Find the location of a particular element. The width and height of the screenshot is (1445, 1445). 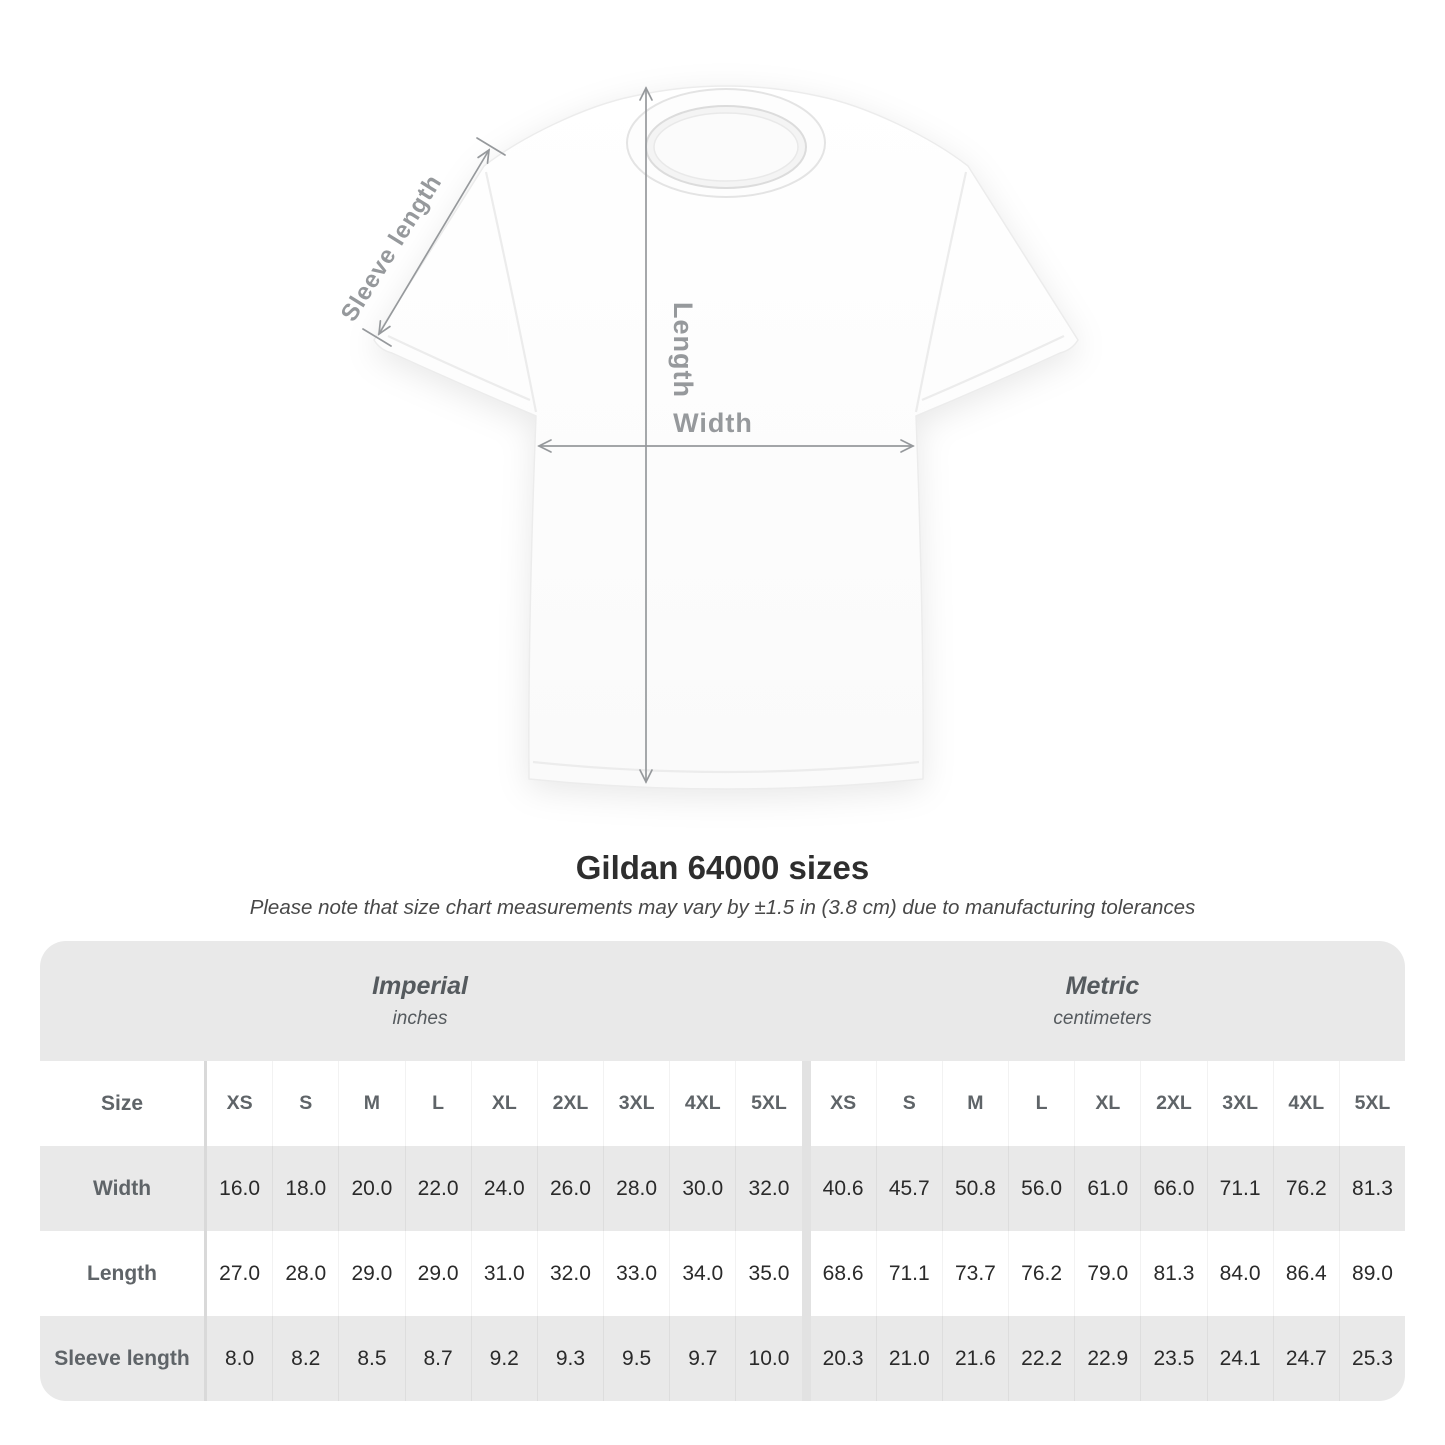

value-cell: 31.0 is located at coordinates (505, 1273).